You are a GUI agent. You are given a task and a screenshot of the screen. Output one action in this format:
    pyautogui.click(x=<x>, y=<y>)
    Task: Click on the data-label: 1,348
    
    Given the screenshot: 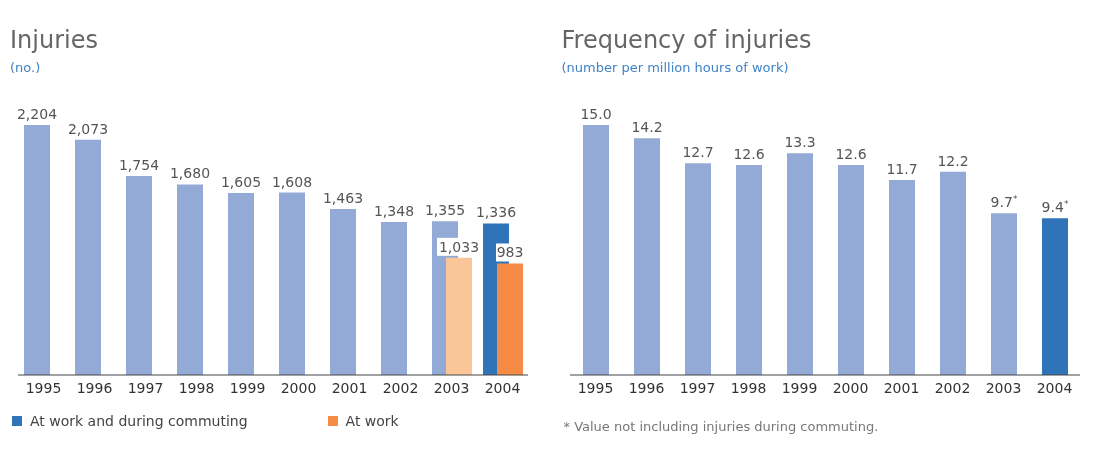 What is the action you would take?
    pyautogui.click(x=394, y=211)
    